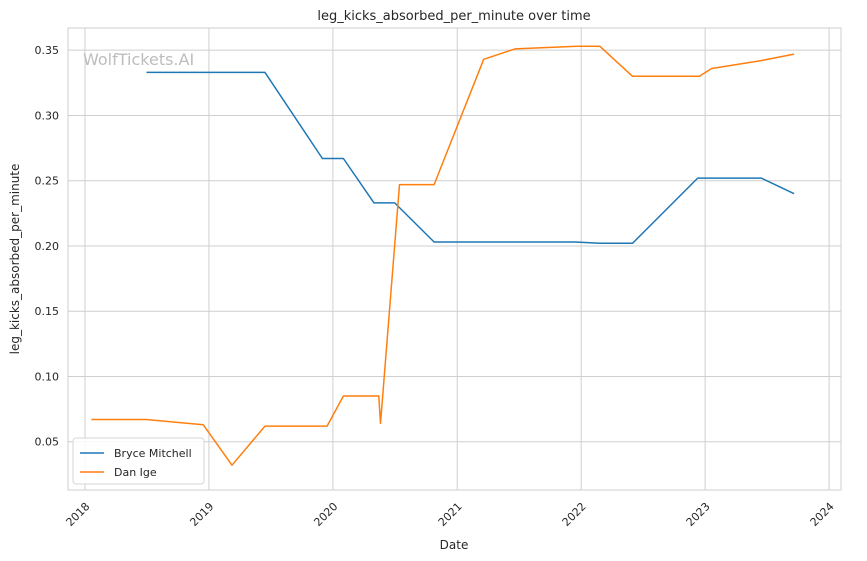 The height and width of the screenshot is (561, 867). What do you see at coordinates (47, 442) in the screenshot?
I see `y-tick-label: 0.05` at bounding box center [47, 442].